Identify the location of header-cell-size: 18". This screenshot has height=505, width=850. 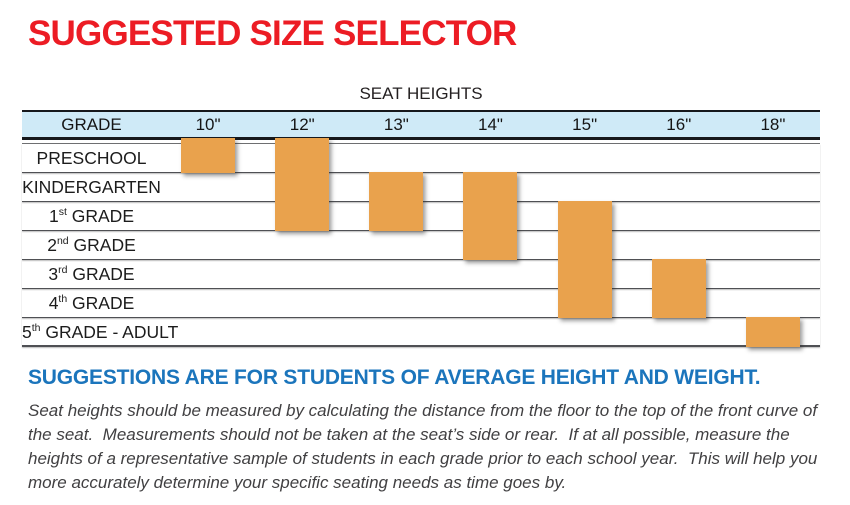
(773, 124).